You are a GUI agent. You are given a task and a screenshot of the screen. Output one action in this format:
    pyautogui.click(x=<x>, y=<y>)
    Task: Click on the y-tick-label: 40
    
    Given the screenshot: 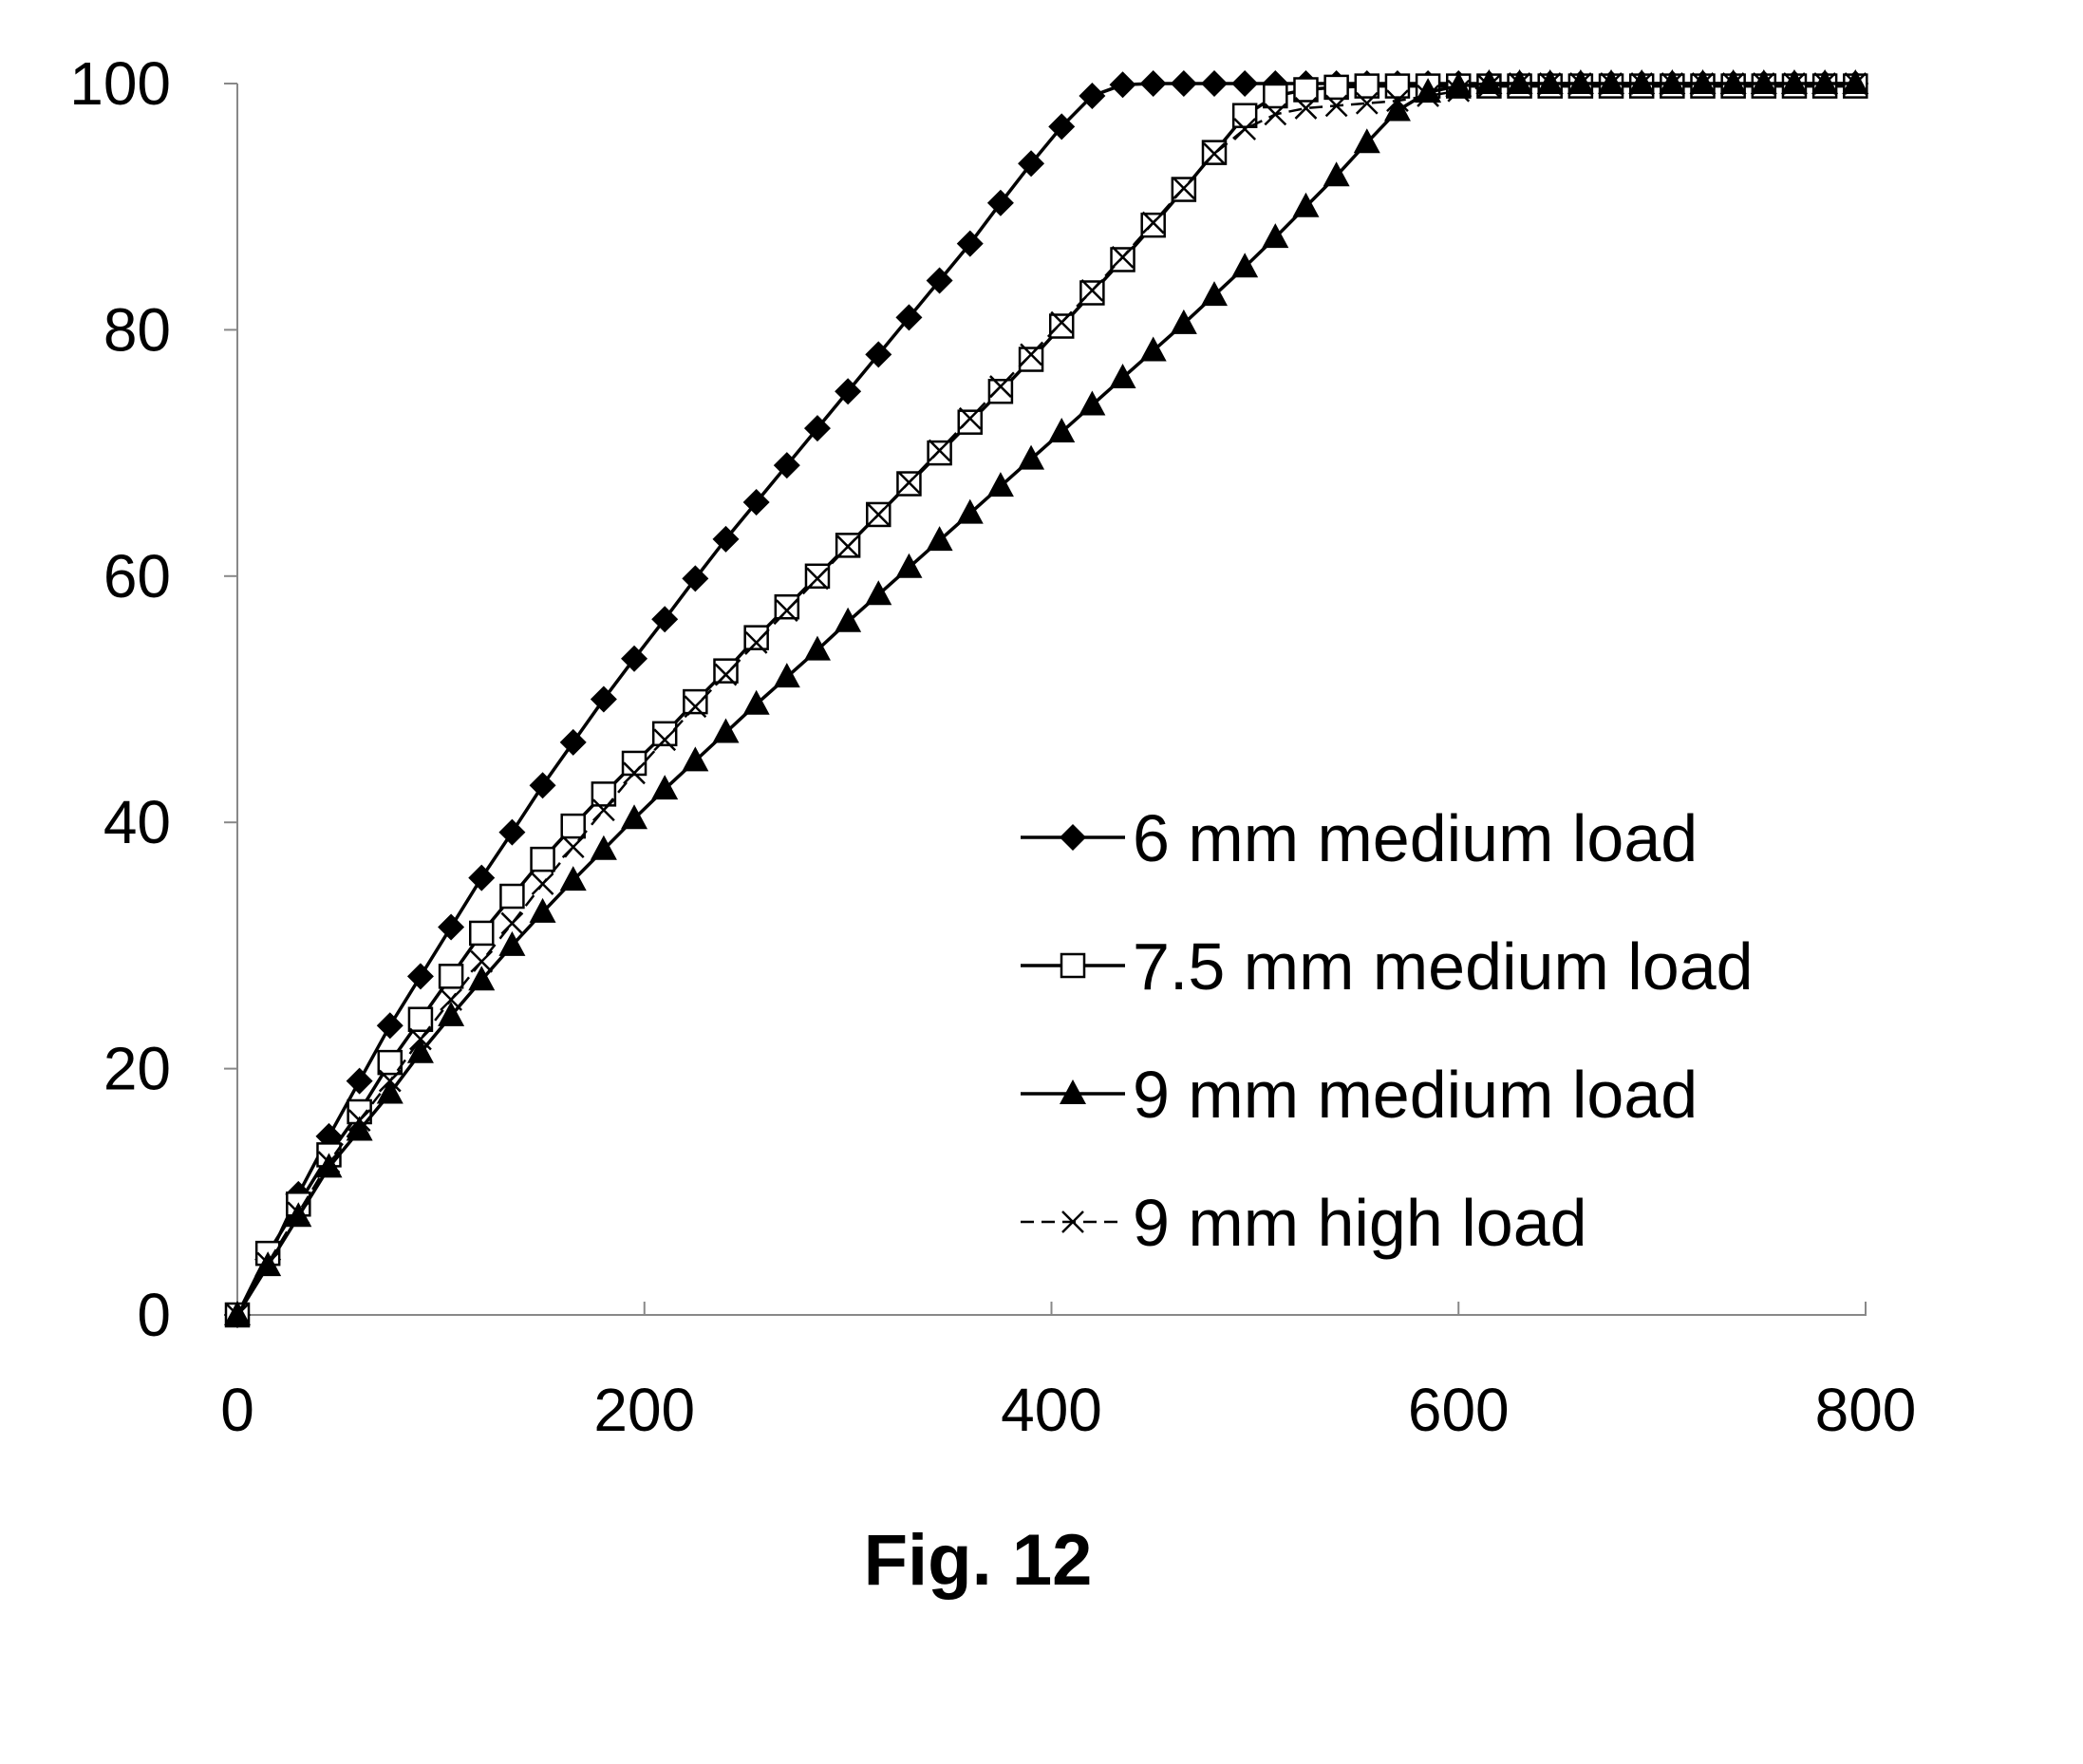 What is the action you would take?
    pyautogui.click(x=137, y=822)
    